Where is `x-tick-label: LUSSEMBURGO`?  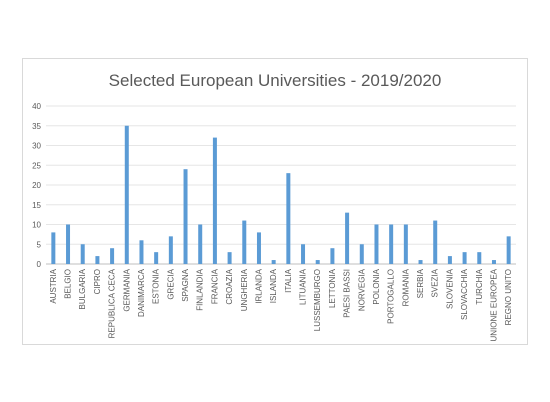 x-tick-label: LUSSEMBURGO is located at coordinates (317, 300).